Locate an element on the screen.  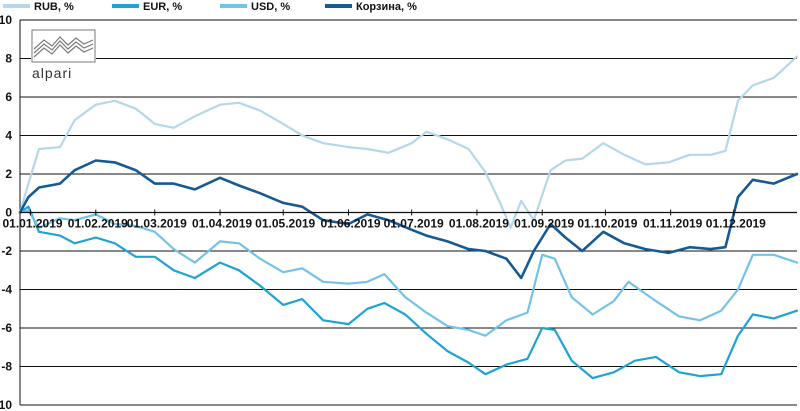
y-tick-label: 0 is located at coordinates (8, 213).